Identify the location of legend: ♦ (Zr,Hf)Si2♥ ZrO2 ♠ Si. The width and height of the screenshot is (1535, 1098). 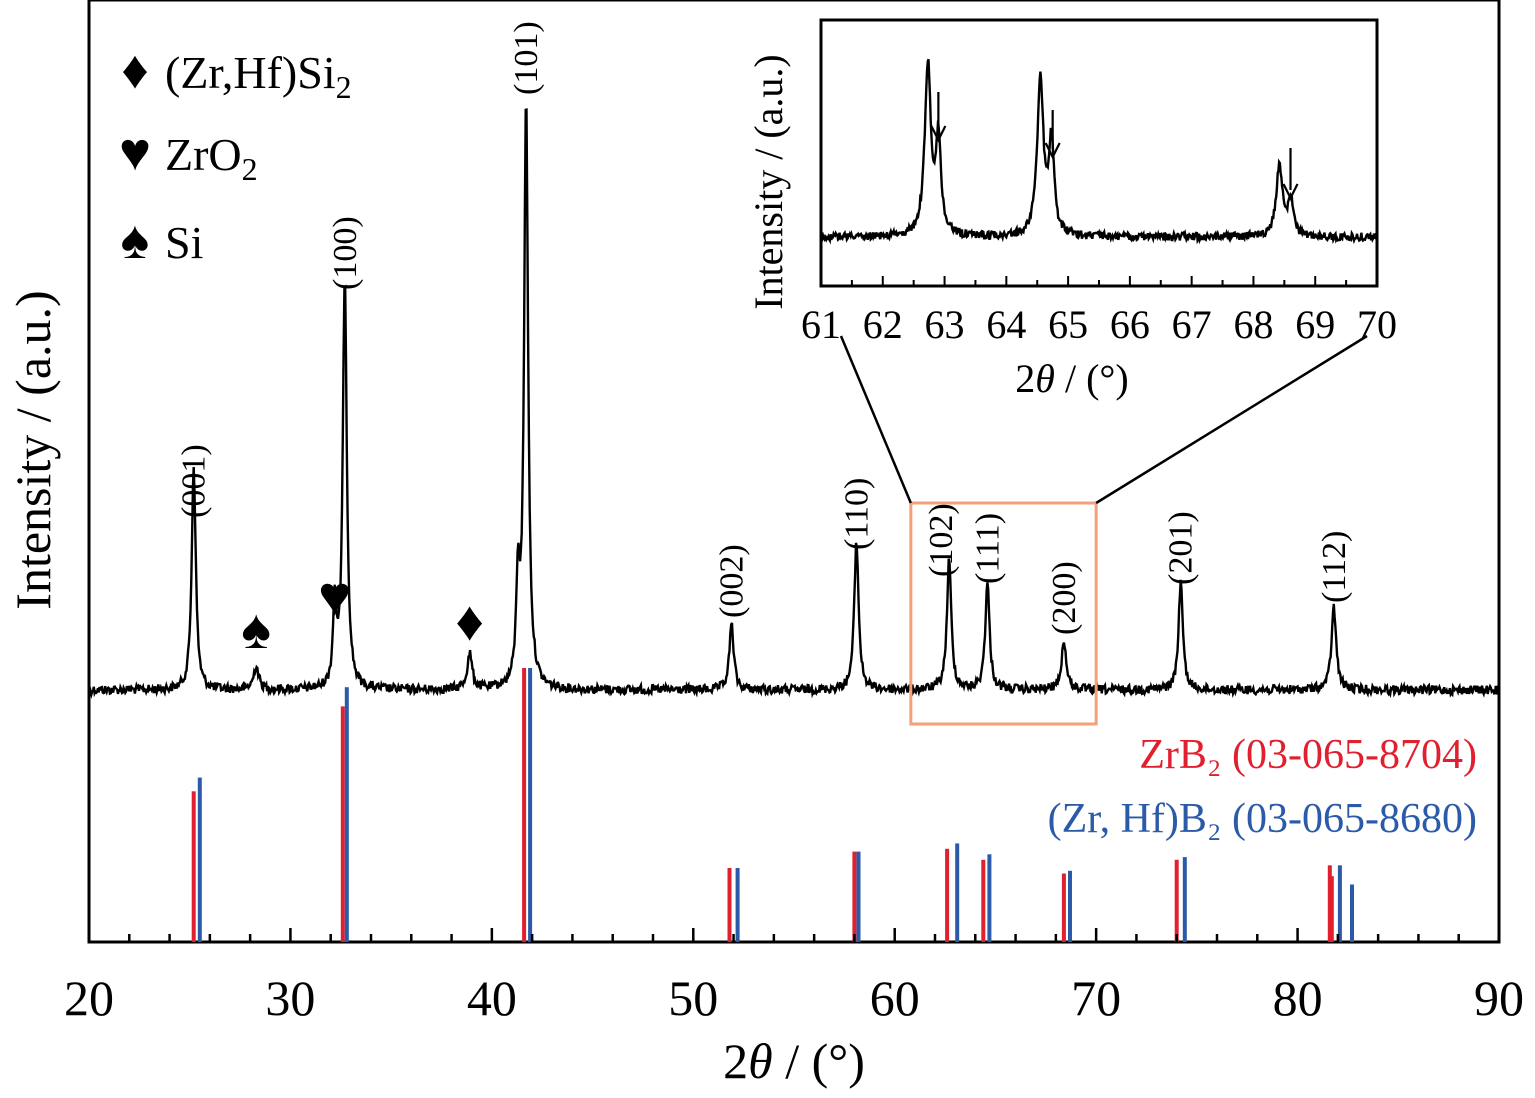
(235, 155).